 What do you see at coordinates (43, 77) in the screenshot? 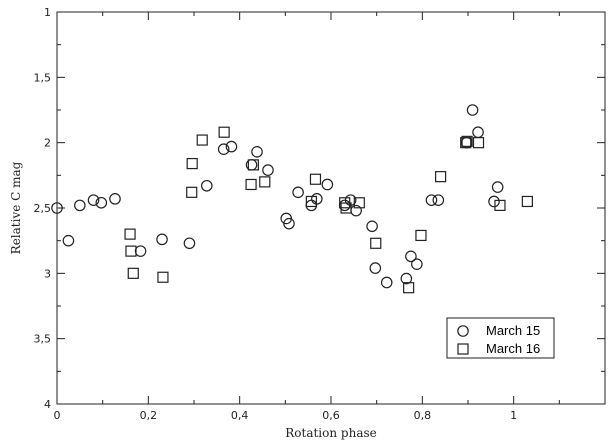
I see `y-tick-label: 1,5` at bounding box center [43, 77].